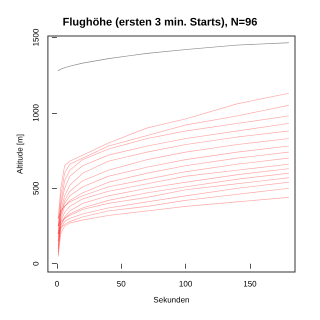 The height and width of the screenshot is (320, 320). Describe the element at coordinates (250, 284) in the screenshot. I see `x-tick-label: 150` at that location.